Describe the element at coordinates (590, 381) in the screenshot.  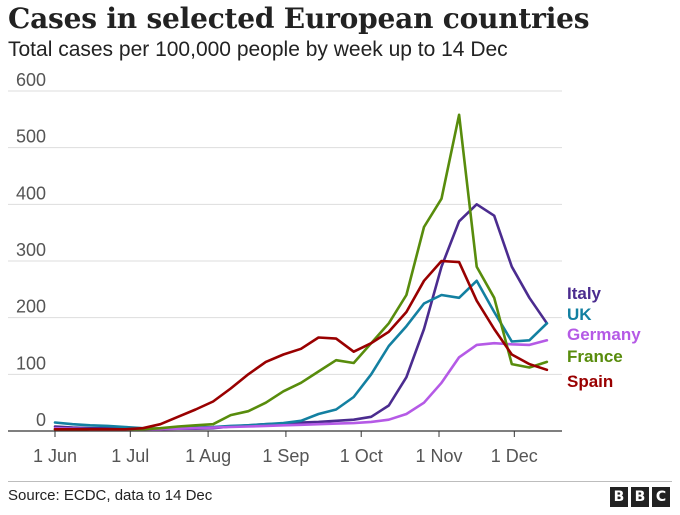
I see `legend-label-spain: Spain` at that location.